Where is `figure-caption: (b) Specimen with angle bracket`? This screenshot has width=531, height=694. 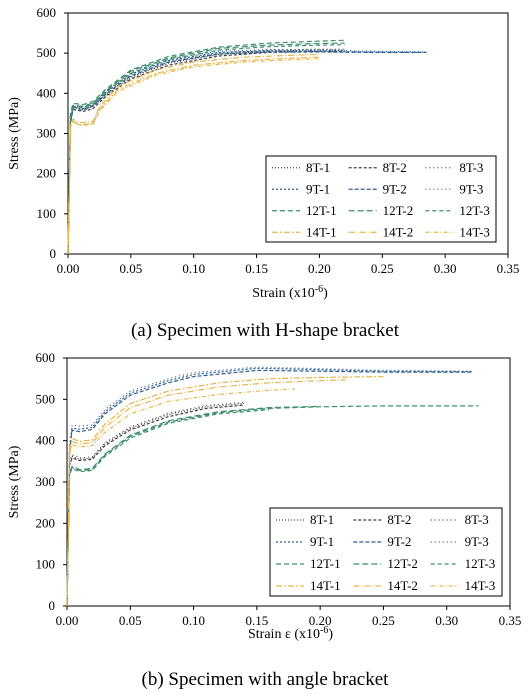 figure-caption: (b) Specimen with angle bracket is located at coordinates (266, 679).